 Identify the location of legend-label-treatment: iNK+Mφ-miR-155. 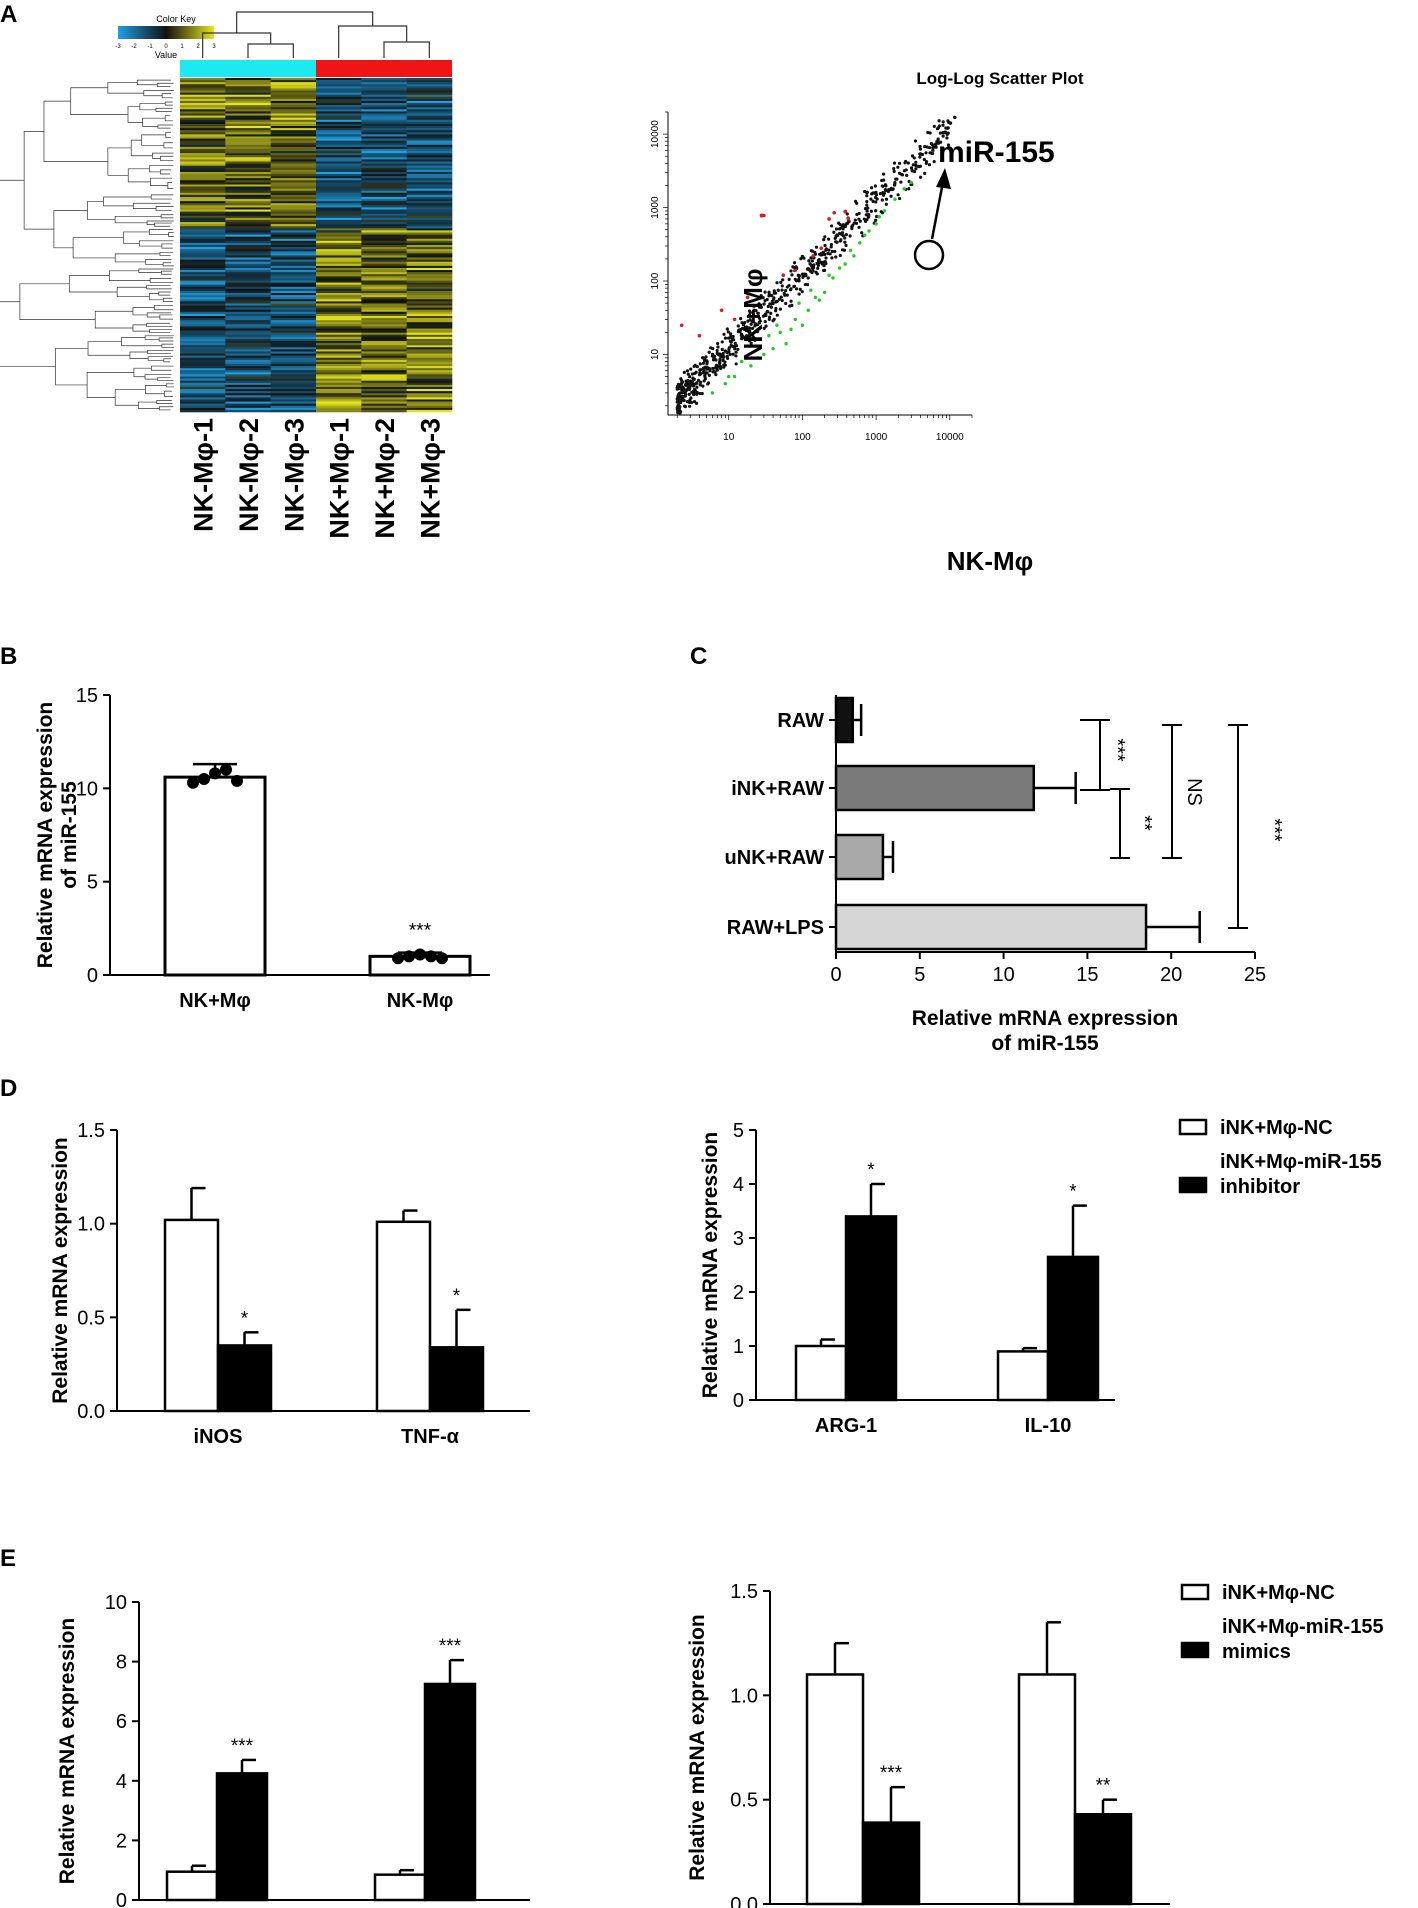
(1301, 1162).